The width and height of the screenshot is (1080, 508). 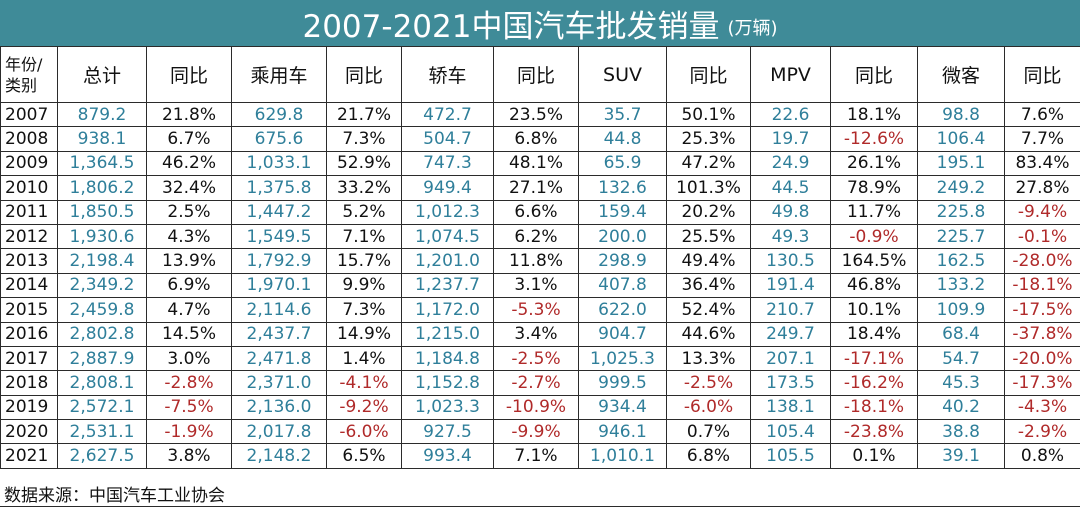 What do you see at coordinates (279, 261) in the screenshot?
I see `value-cell: 1,792.9` at bounding box center [279, 261].